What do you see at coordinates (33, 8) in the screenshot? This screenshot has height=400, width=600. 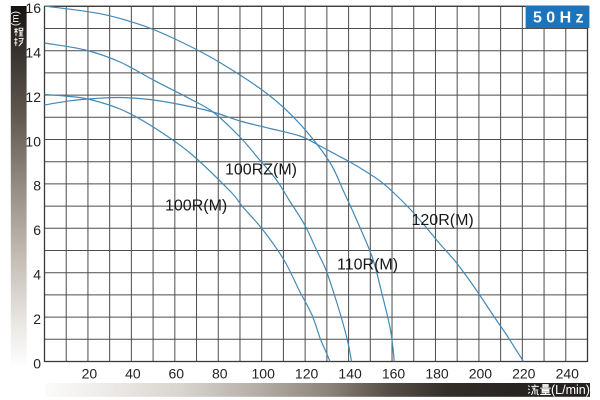 I see `svg-text: 16` at bounding box center [33, 8].